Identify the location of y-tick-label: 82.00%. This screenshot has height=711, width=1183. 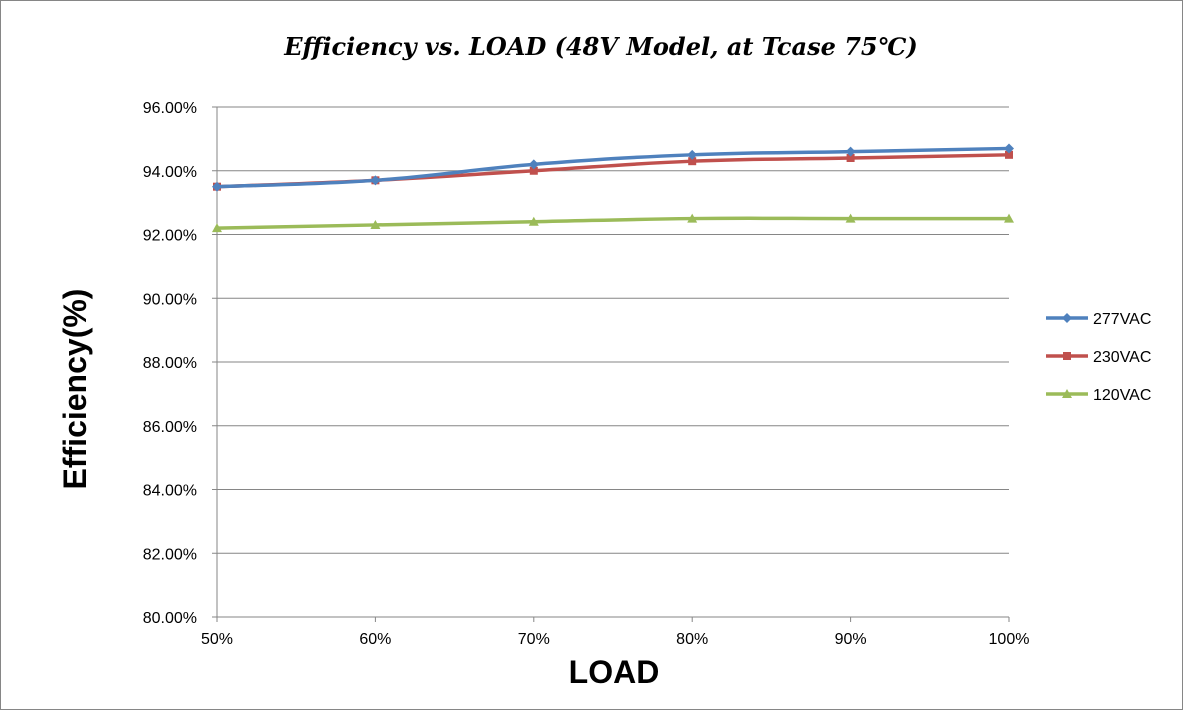
(170, 554).